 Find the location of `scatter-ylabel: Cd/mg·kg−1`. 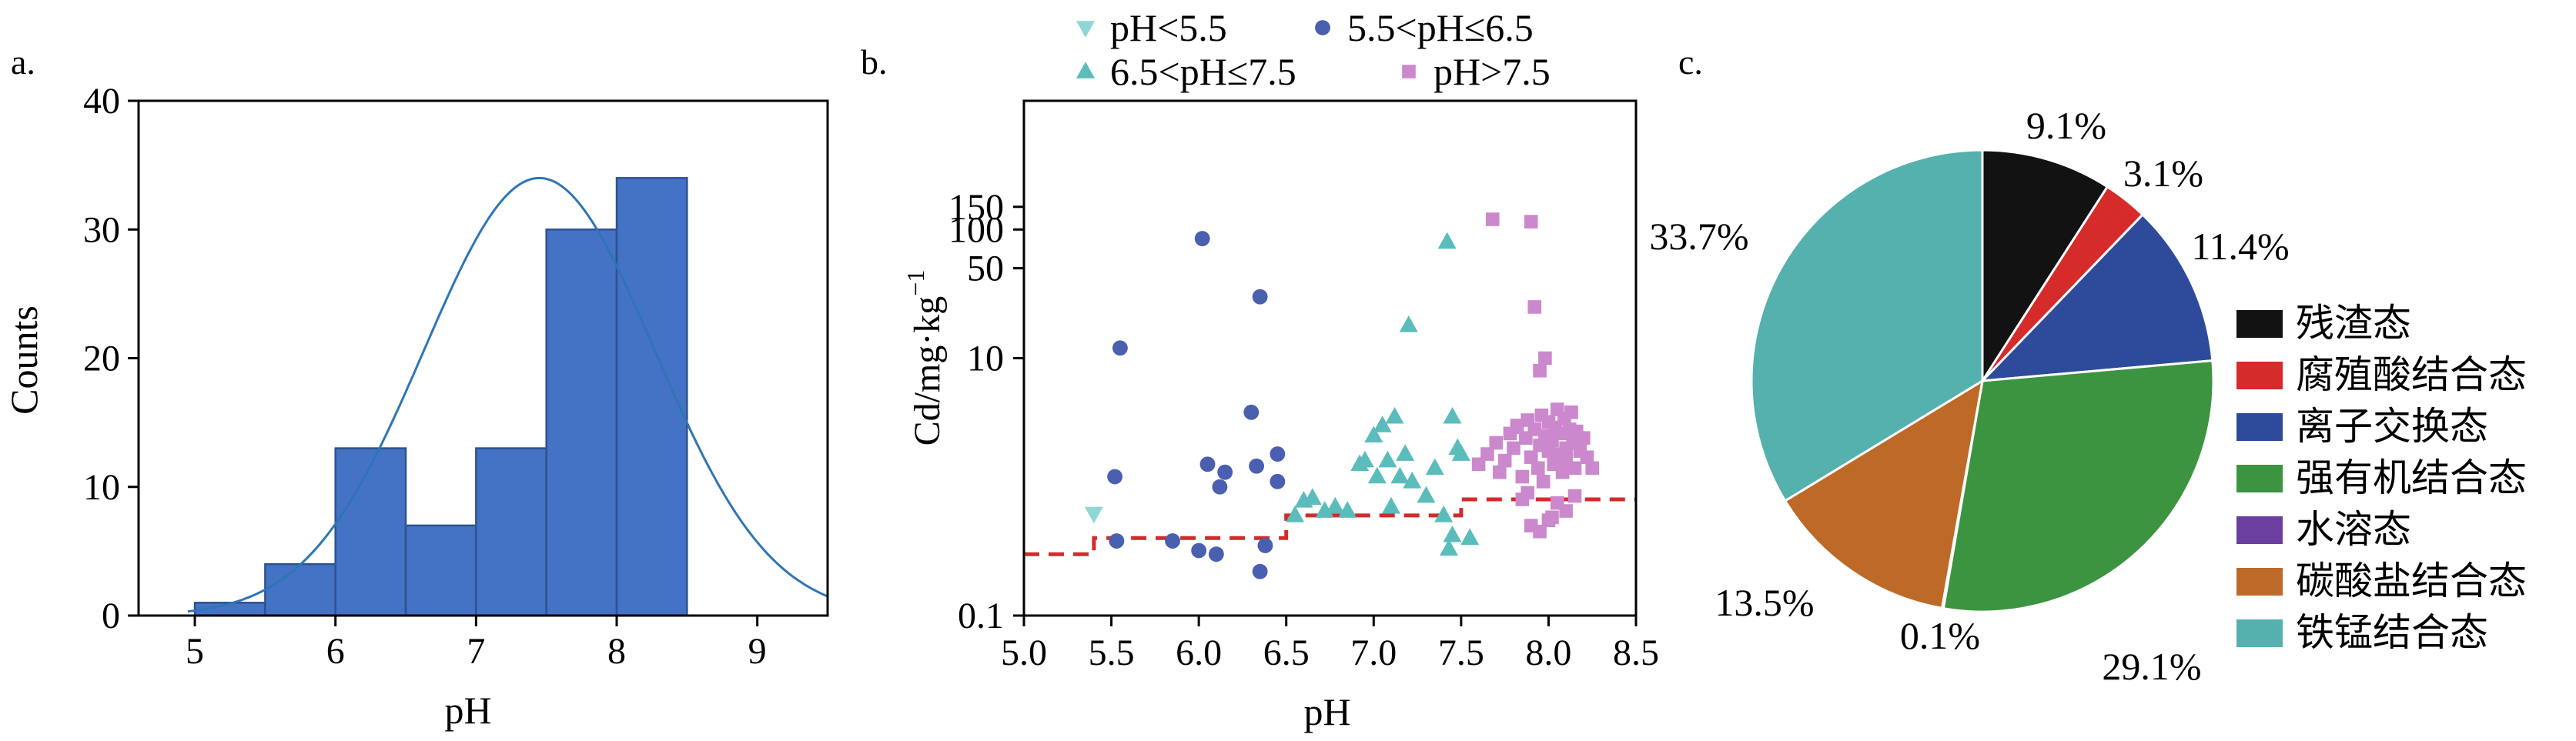

scatter-ylabel: Cd/mg·kg−1 is located at coordinates (925, 358).